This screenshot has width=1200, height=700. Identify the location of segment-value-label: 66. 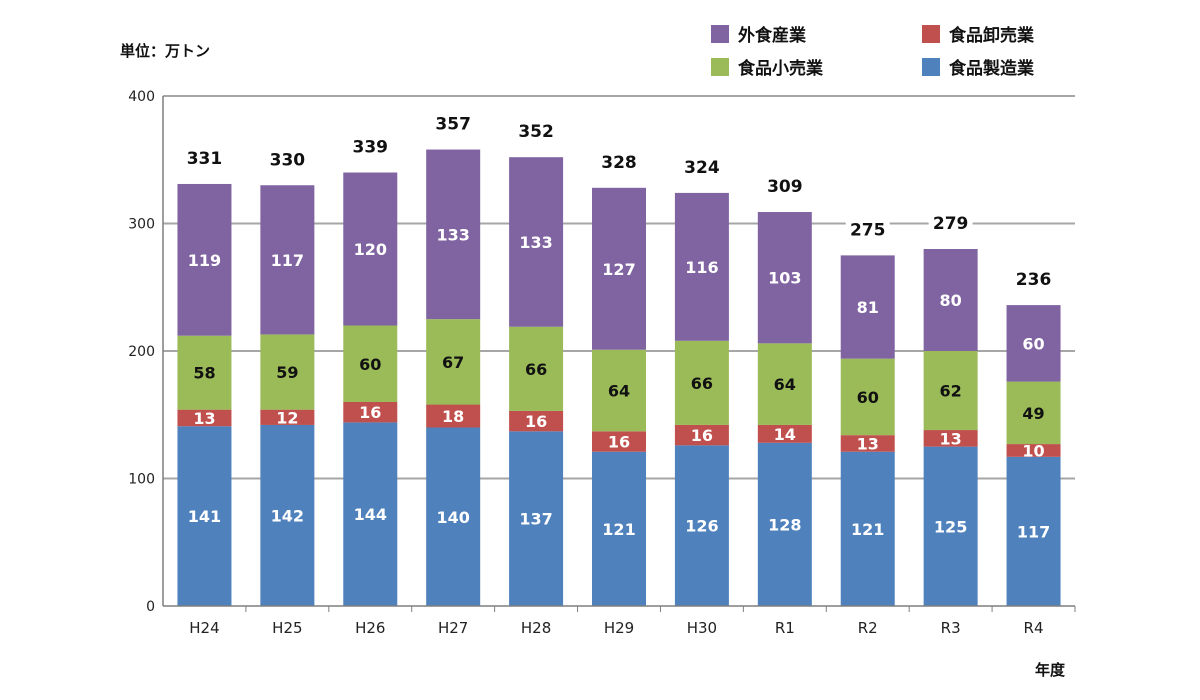
(702, 383).